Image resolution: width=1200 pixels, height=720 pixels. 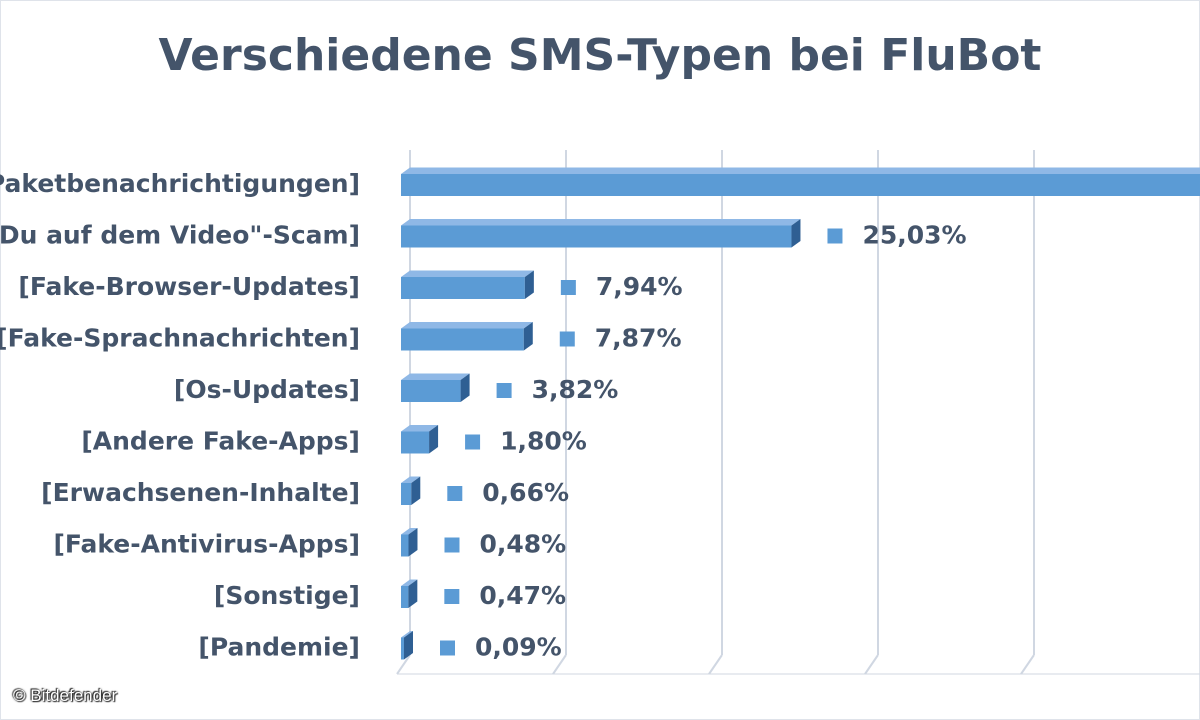 I want to click on category-label: [Erwachsenen-Inhalte], so click(x=200, y=492).